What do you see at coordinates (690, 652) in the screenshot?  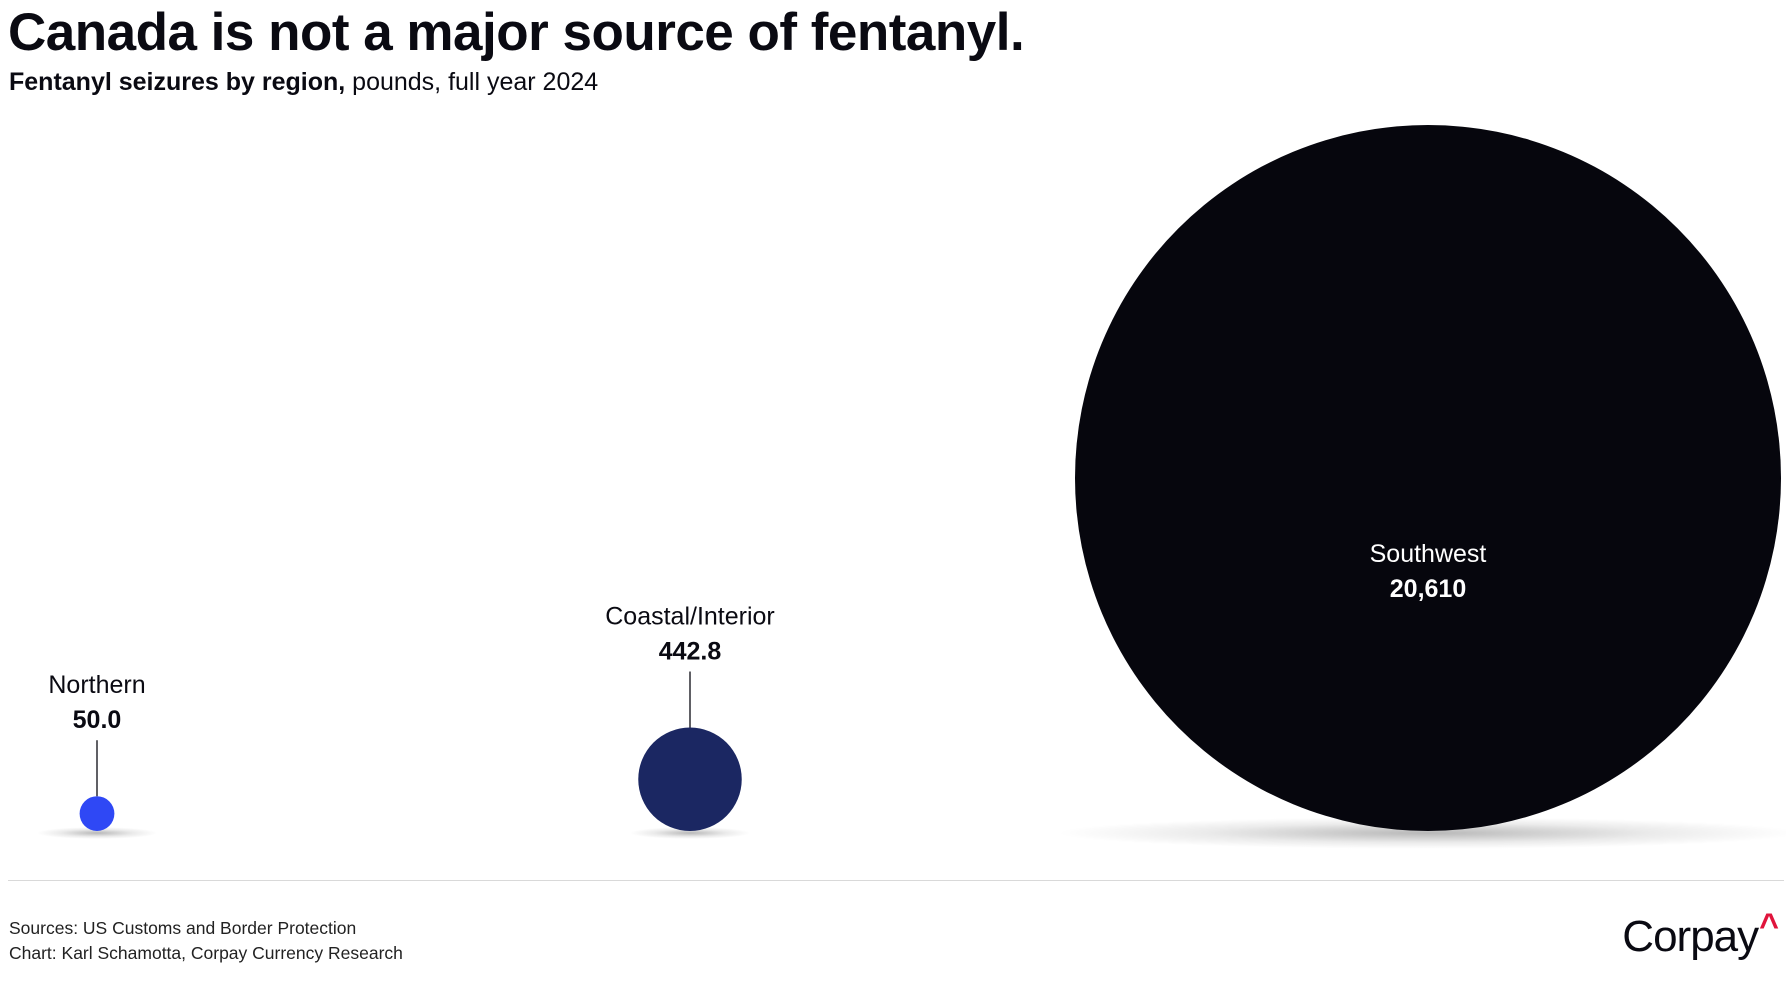 I see `bubble-value-label: 442.8` at bounding box center [690, 652].